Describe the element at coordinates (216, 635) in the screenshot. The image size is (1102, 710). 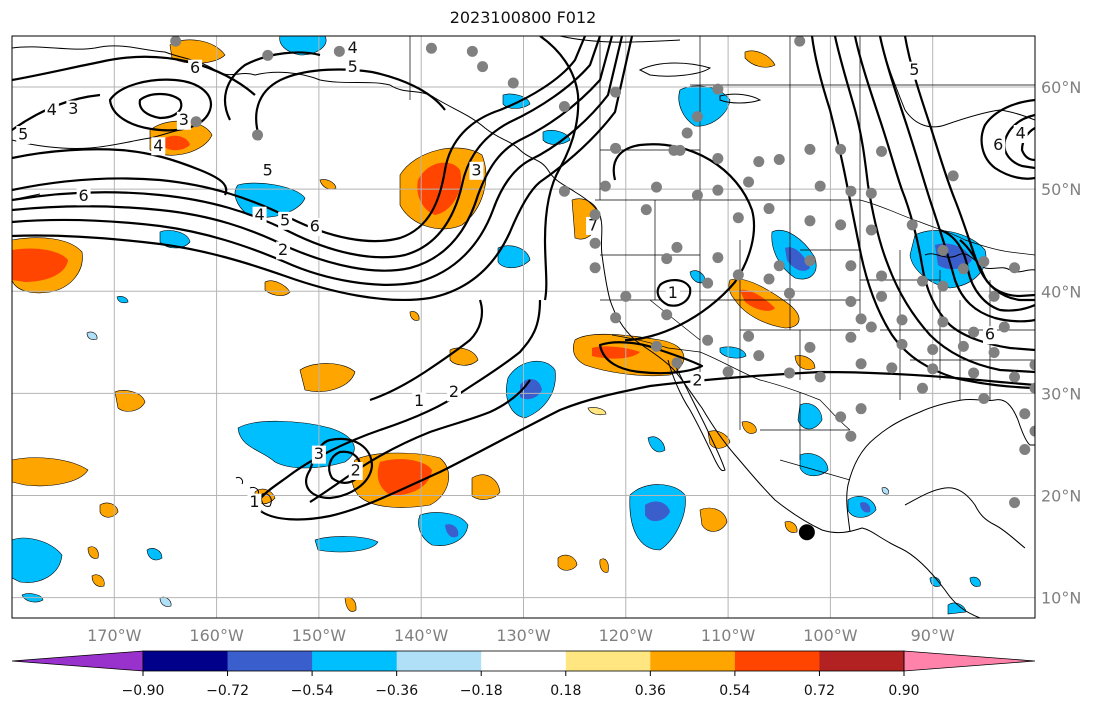
I see `lon-tick-label: 160°W` at that location.